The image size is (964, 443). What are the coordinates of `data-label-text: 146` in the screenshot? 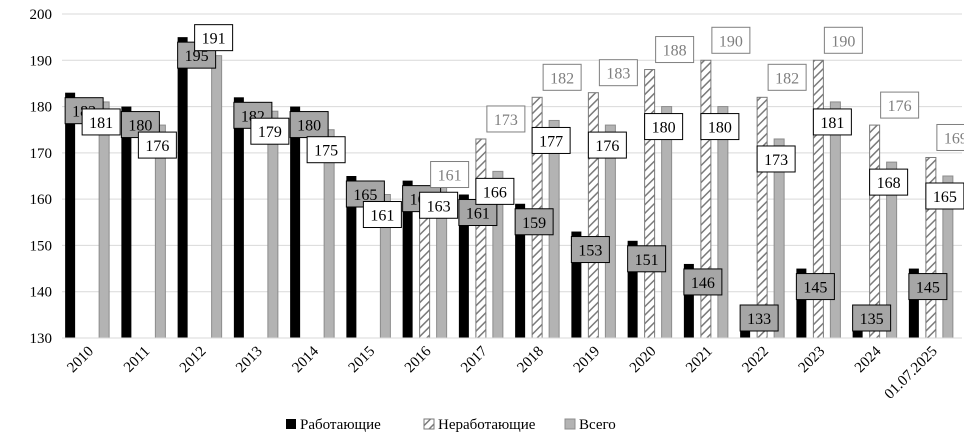 It's located at (703, 283).